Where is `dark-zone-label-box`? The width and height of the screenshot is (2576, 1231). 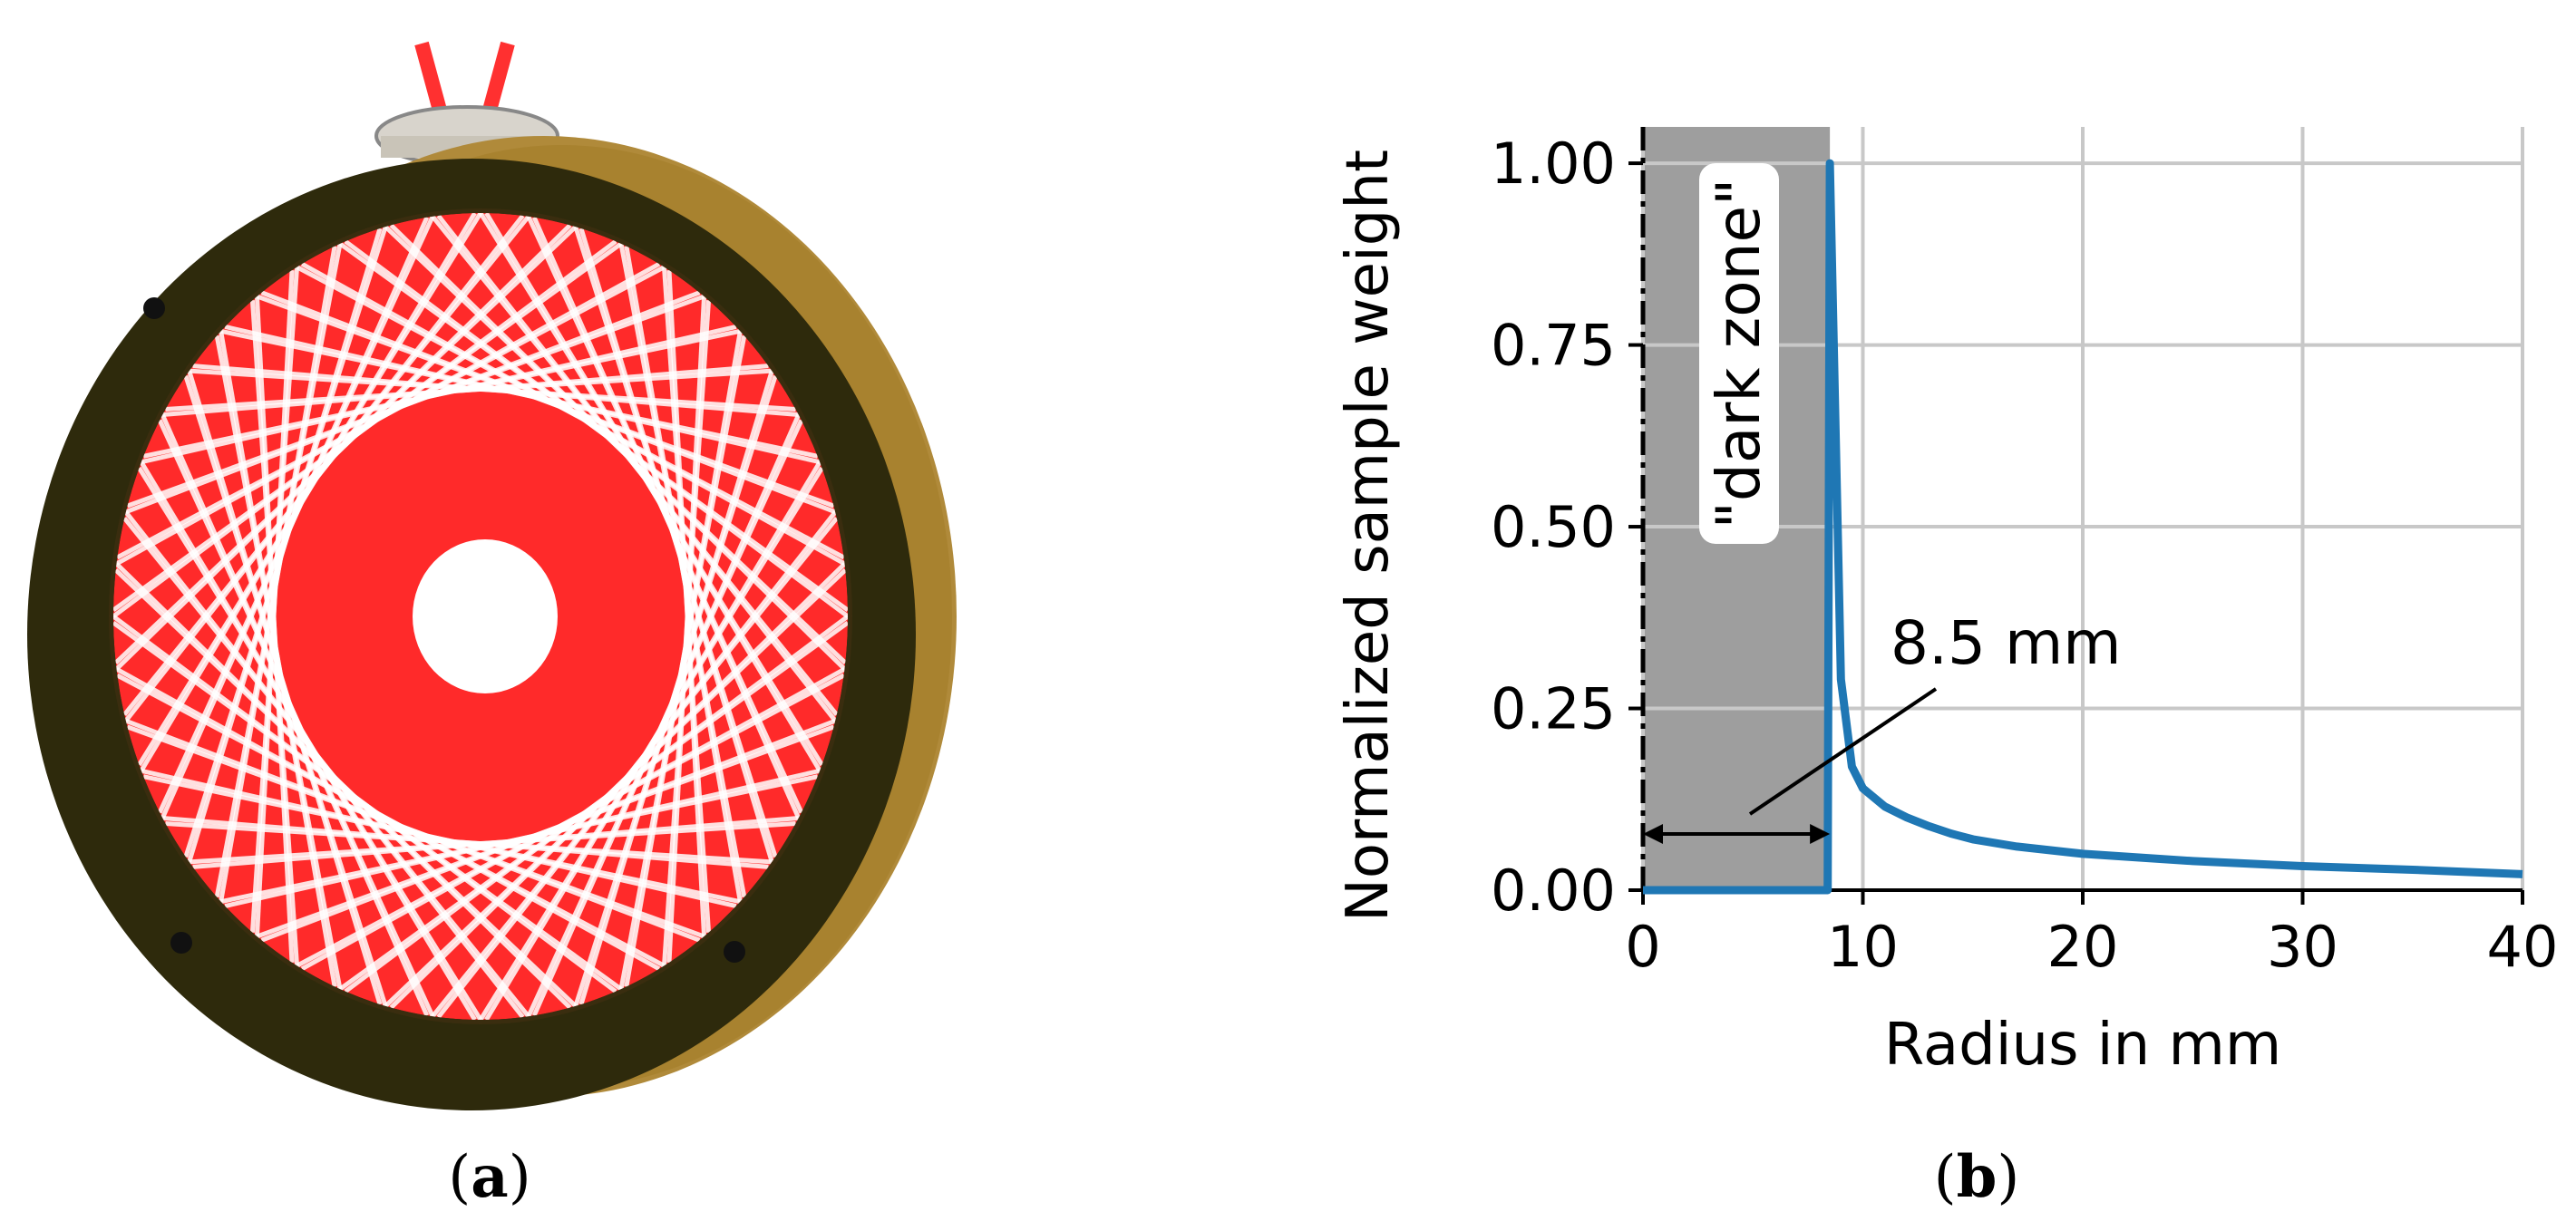 dark-zone-label-box is located at coordinates (1739, 354).